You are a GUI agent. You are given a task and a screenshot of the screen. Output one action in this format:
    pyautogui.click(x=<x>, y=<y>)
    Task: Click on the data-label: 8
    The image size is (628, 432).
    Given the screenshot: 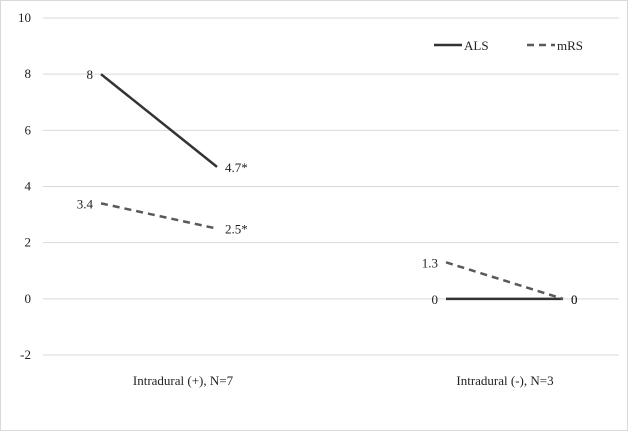 What is the action you would take?
    pyautogui.click(x=90, y=74)
    